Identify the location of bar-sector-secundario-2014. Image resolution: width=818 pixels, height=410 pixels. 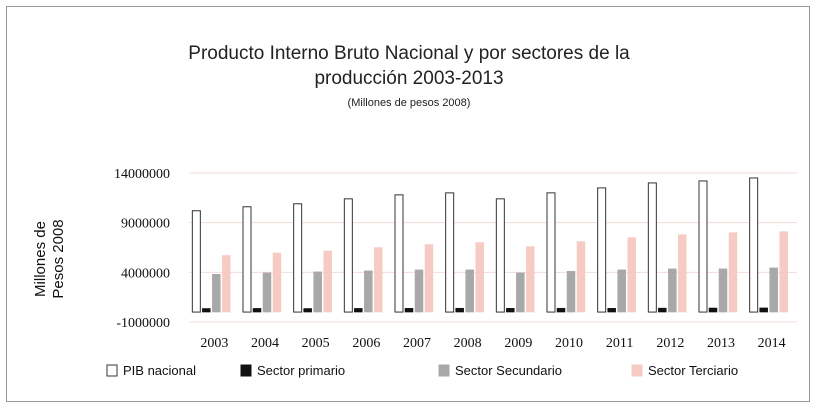
(773, 290).